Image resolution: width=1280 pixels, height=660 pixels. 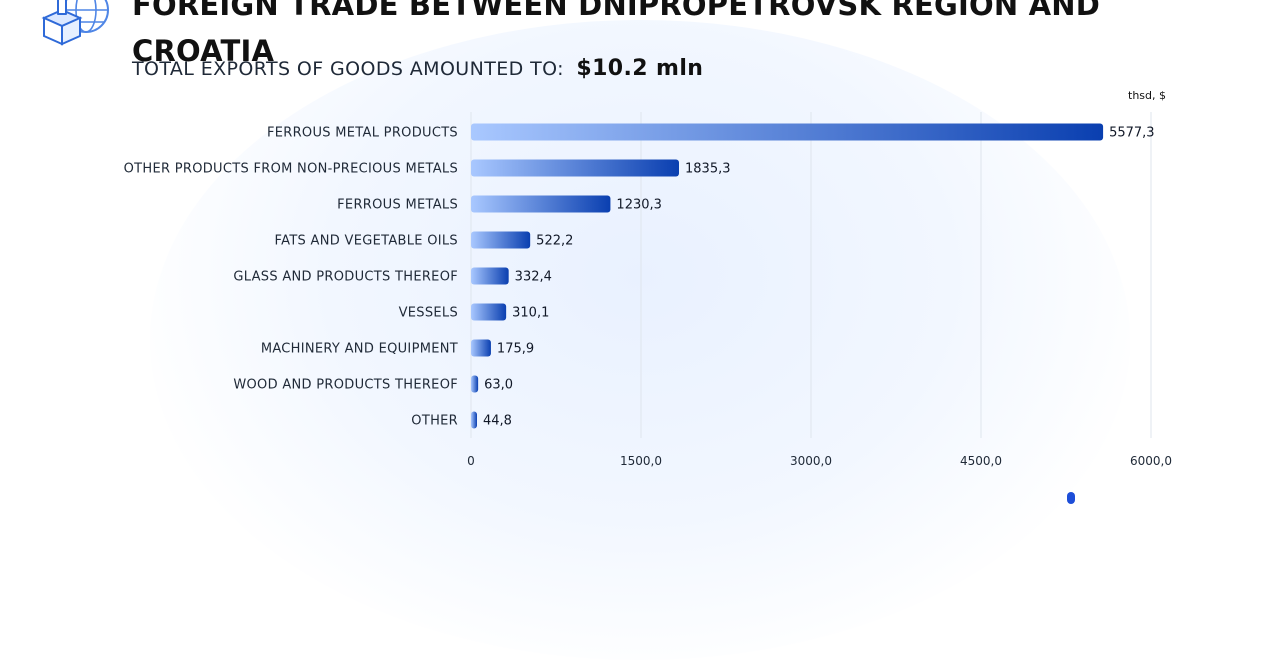 I want to click on decorative-dot, so click(x=1071, y=498).